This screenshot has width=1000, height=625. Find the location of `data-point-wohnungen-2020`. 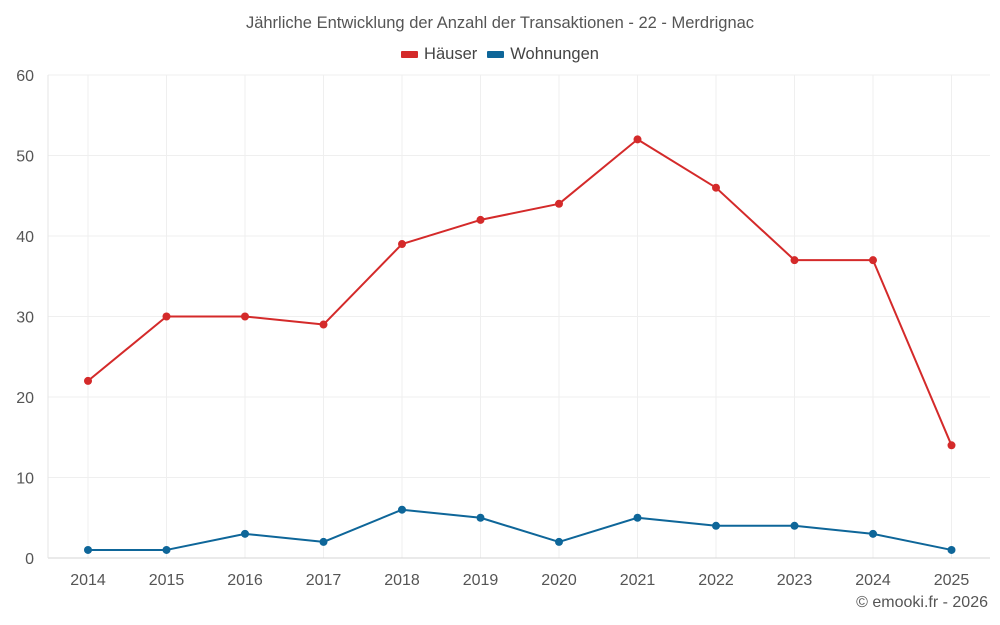

data-point-wohnungen-2020 is located at coordinates (559, 541).